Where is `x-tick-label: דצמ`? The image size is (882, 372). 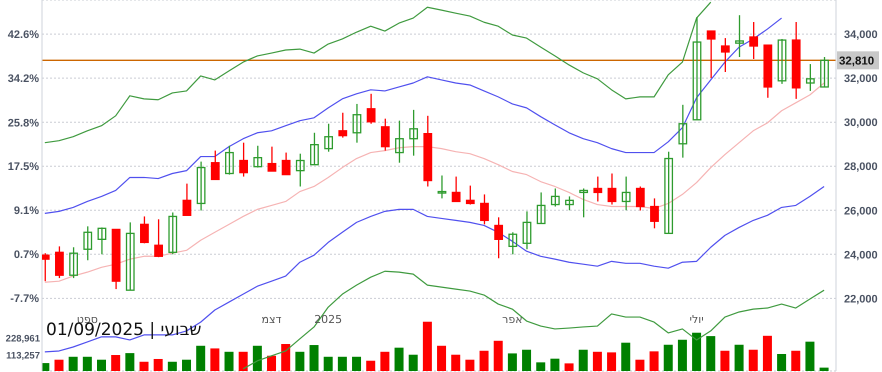 x-tick-label: דצמ is located at coordinates (272, 319).